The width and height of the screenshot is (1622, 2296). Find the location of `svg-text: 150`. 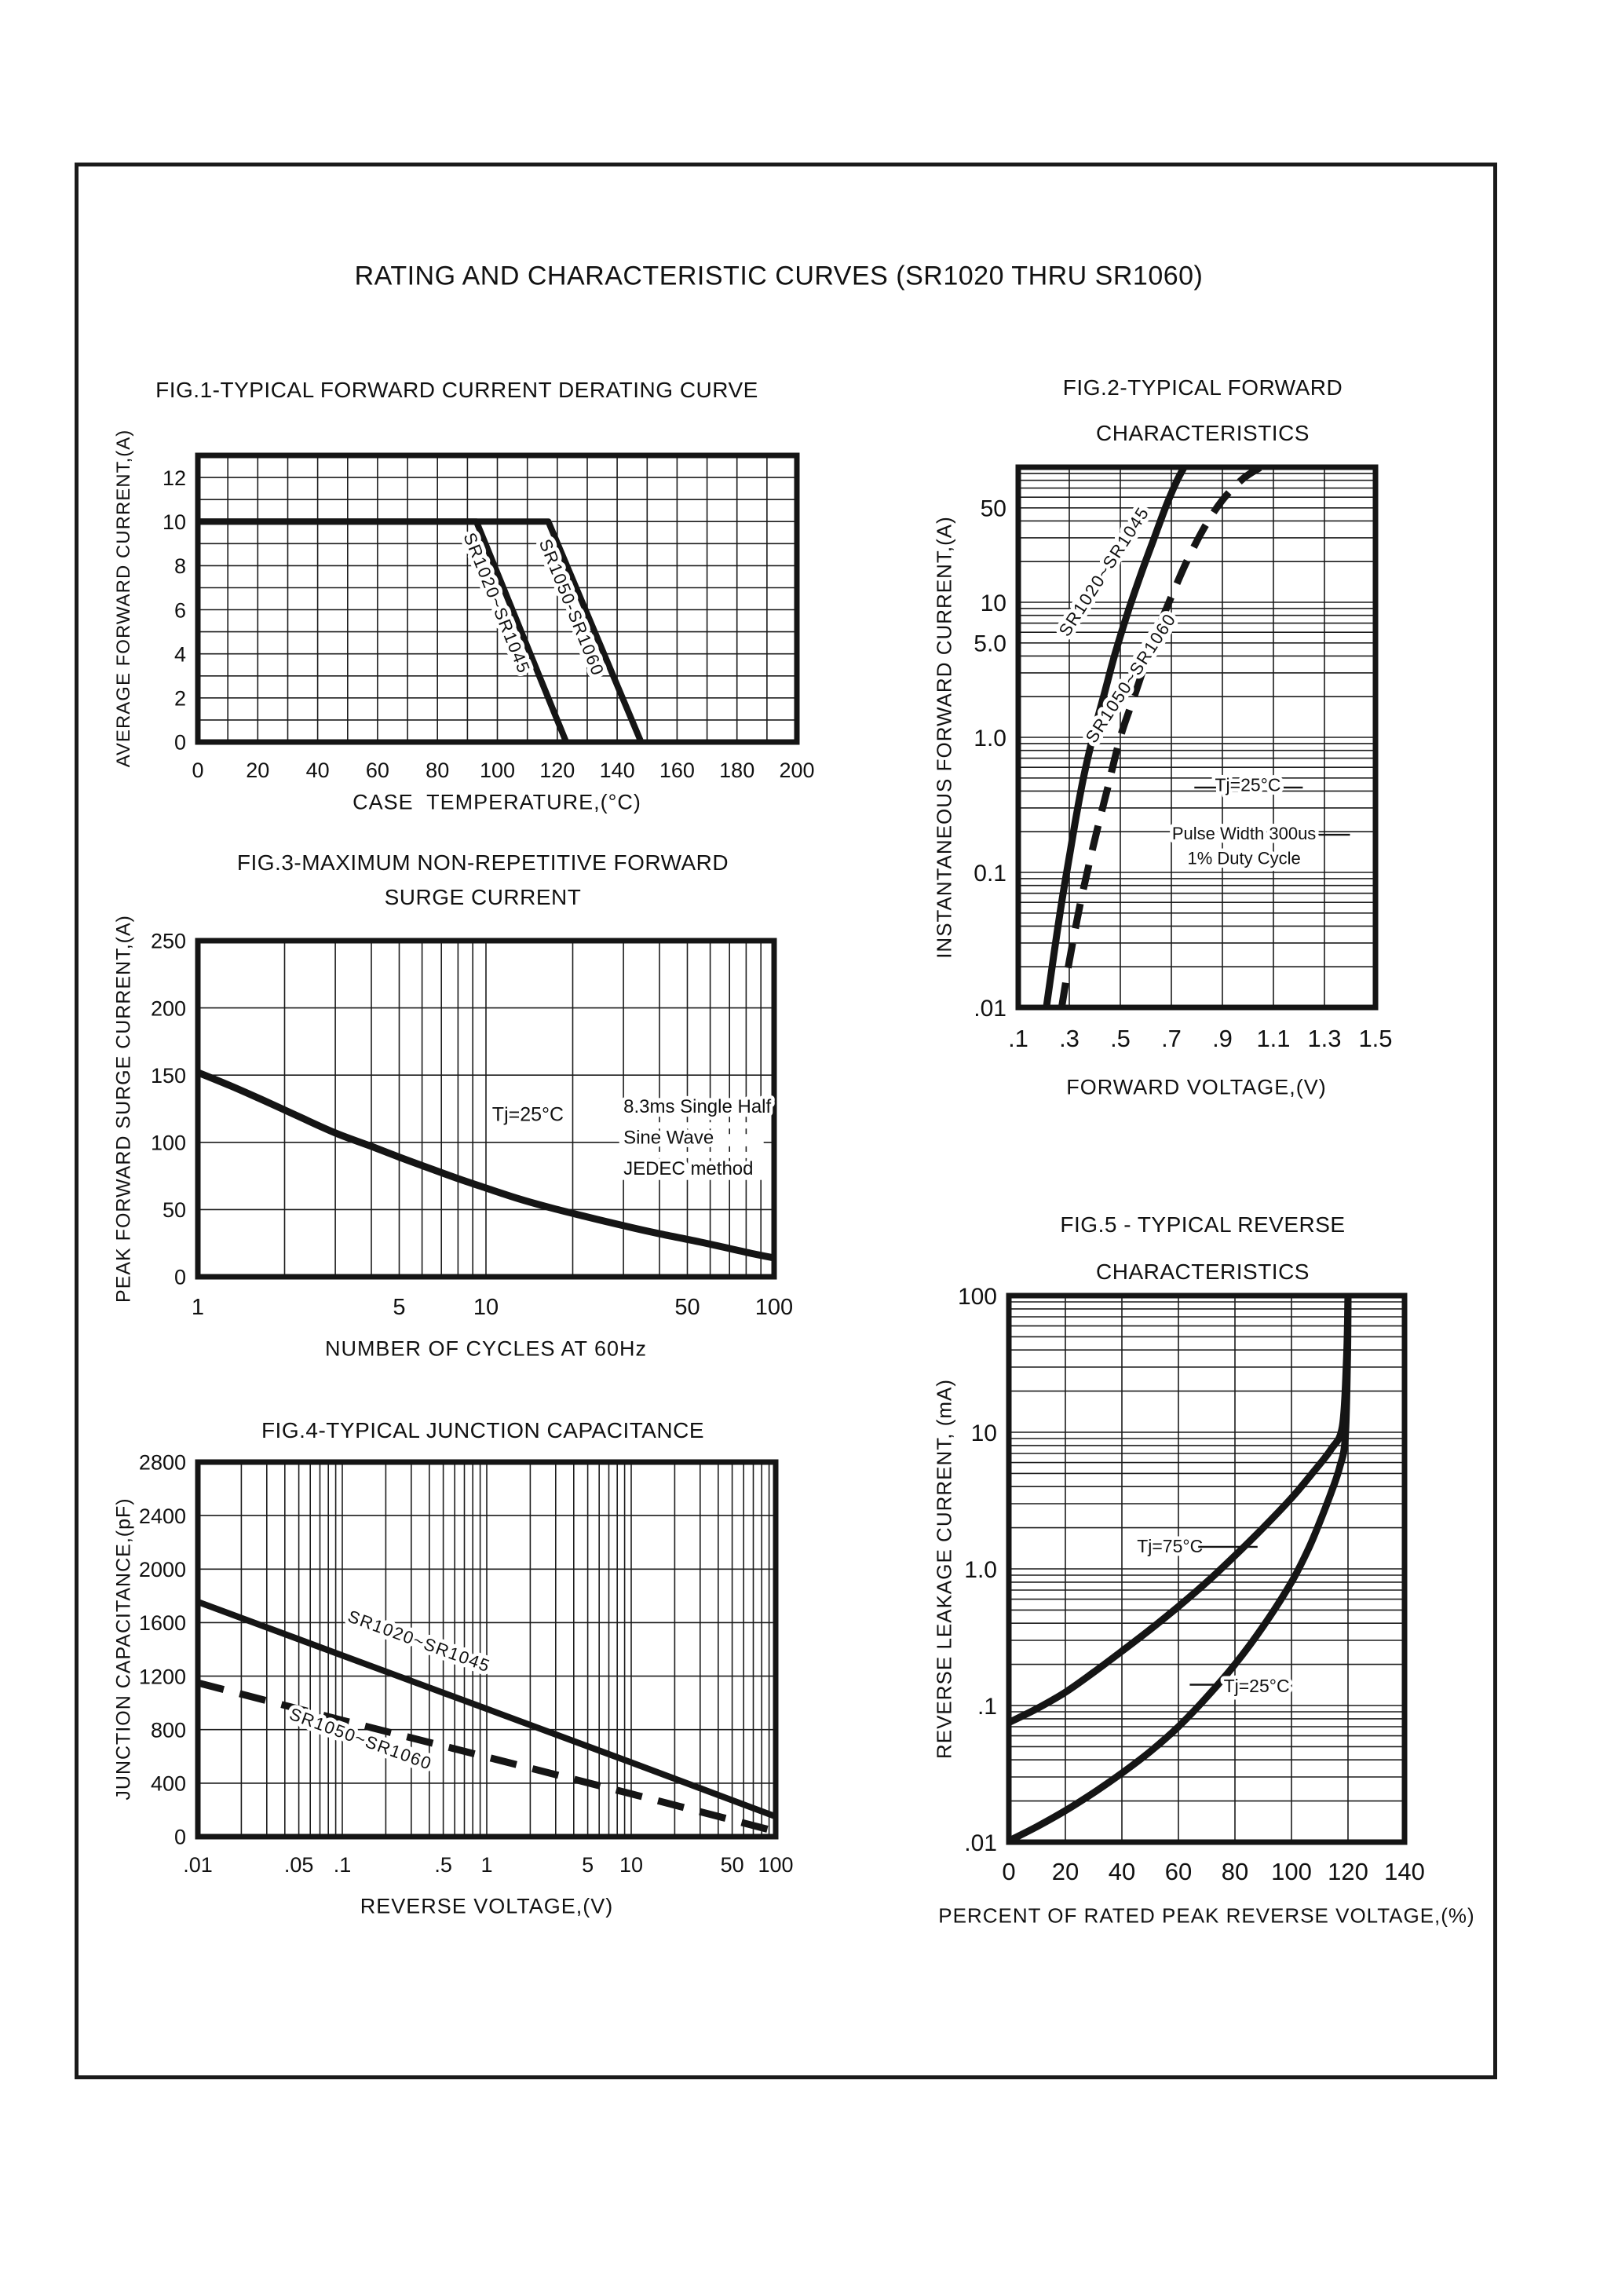

svg-text: 150 is located at coordinates (168, 1076).